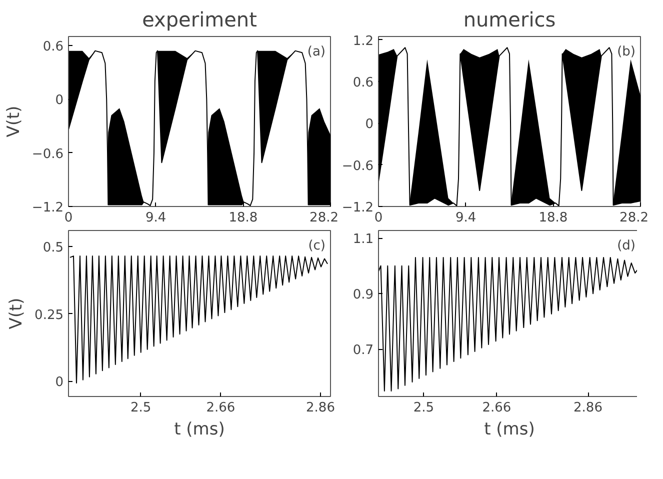 The width and height of the screenshot is (663, 479). I want to click on chart-title: numerics, so click(509, 20).